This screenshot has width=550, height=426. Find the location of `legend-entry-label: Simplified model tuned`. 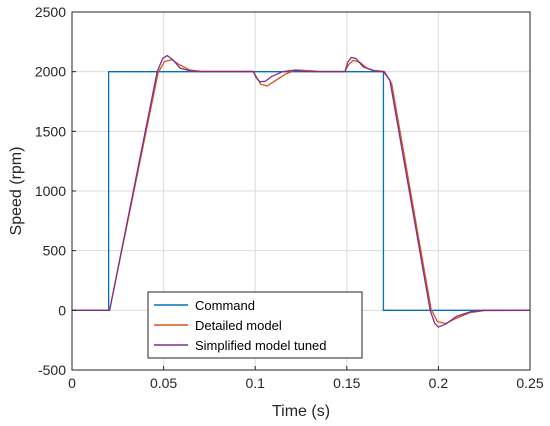

legend-entry-label: Simplified model tuned is located at coordinates (261, 345).